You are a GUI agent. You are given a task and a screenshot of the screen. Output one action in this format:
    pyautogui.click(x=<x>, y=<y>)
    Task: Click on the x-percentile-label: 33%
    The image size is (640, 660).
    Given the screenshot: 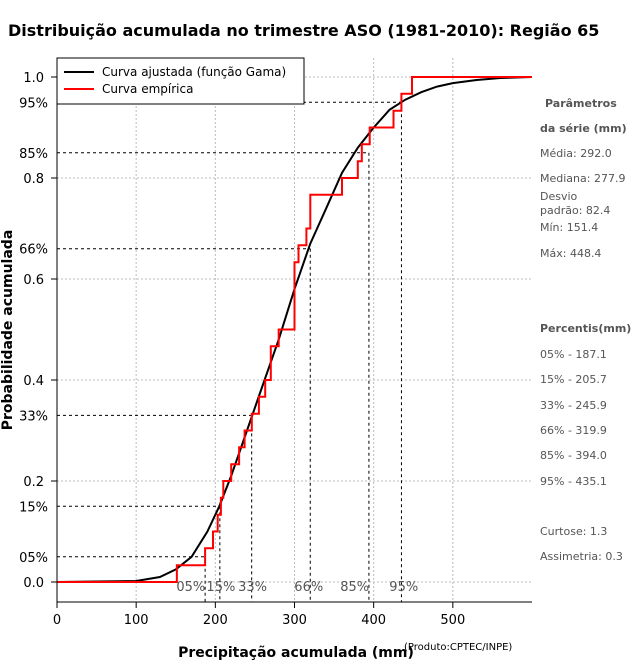 What is the action you would take?
    pyautogui.click(x=252, y=587)
    